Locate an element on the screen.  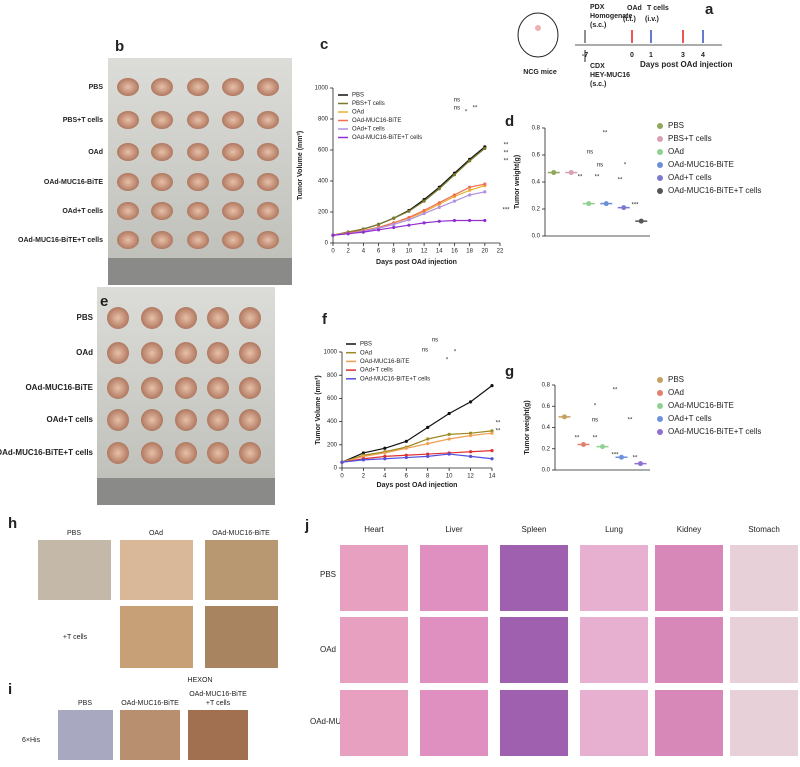
cdx-label: HEY-MUC16 is located at coordinates (610, 75).